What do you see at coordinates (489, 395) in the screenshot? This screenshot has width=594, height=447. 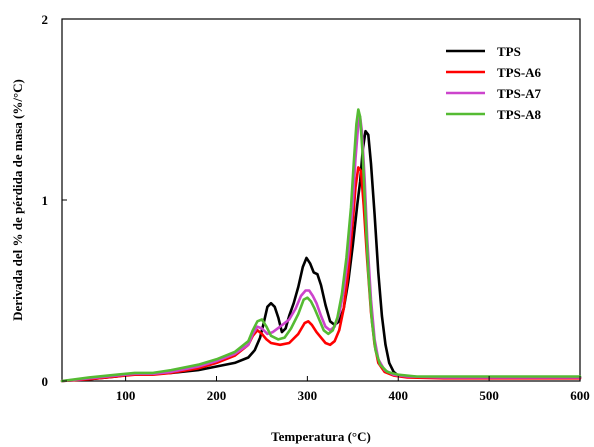 I see `x-tick-label: 500` at bounding box center [489, 395].